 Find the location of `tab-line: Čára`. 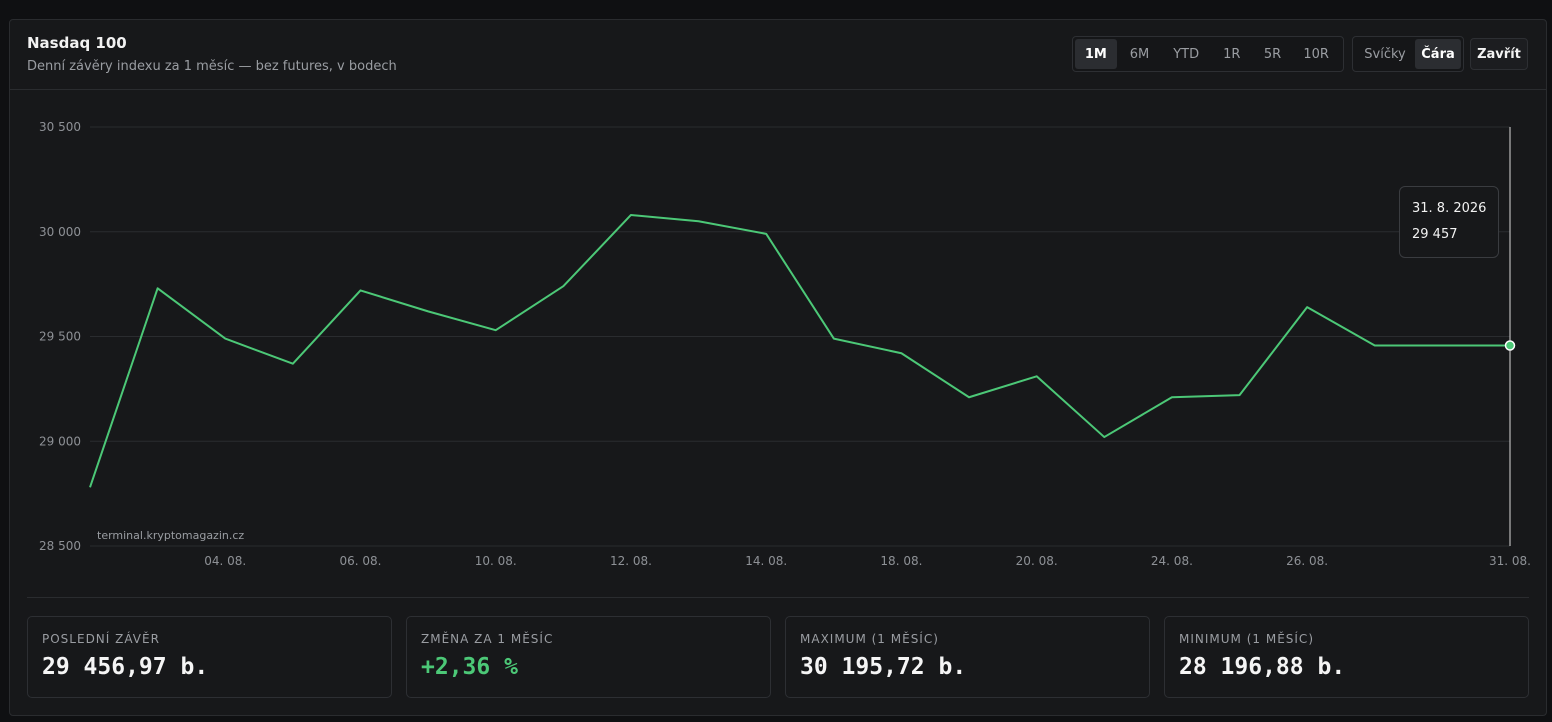

tab-line: Čára is located at coordinates (1438, 54).